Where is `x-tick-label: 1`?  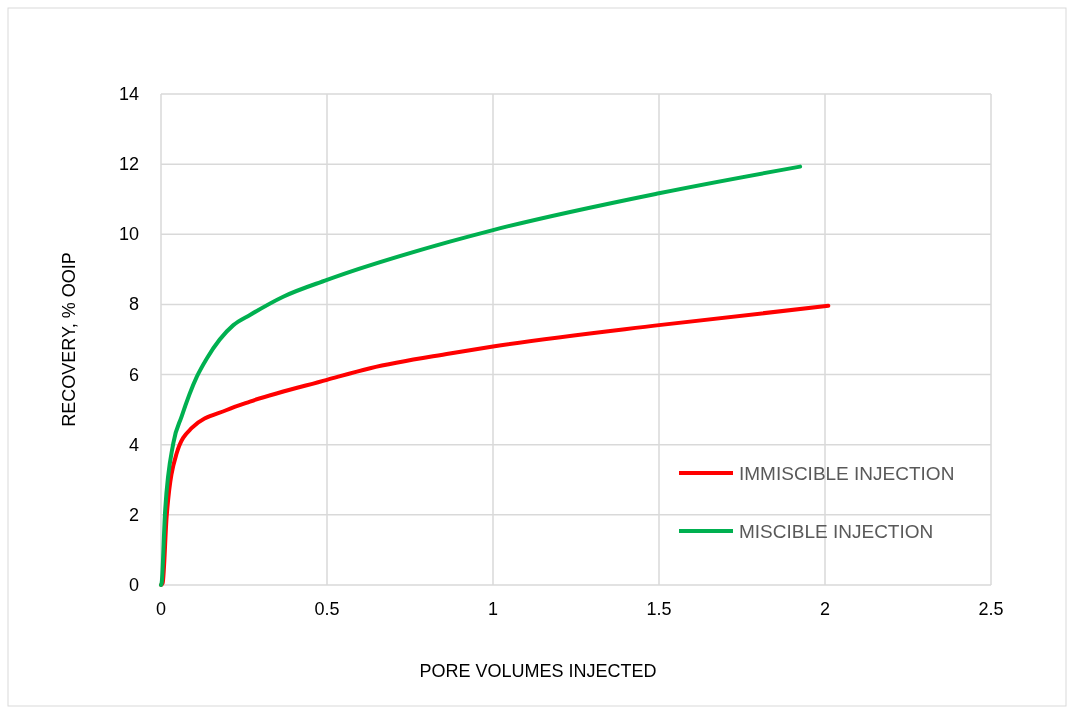
x-tick-label: 1 is located at coordinates (493, 609).